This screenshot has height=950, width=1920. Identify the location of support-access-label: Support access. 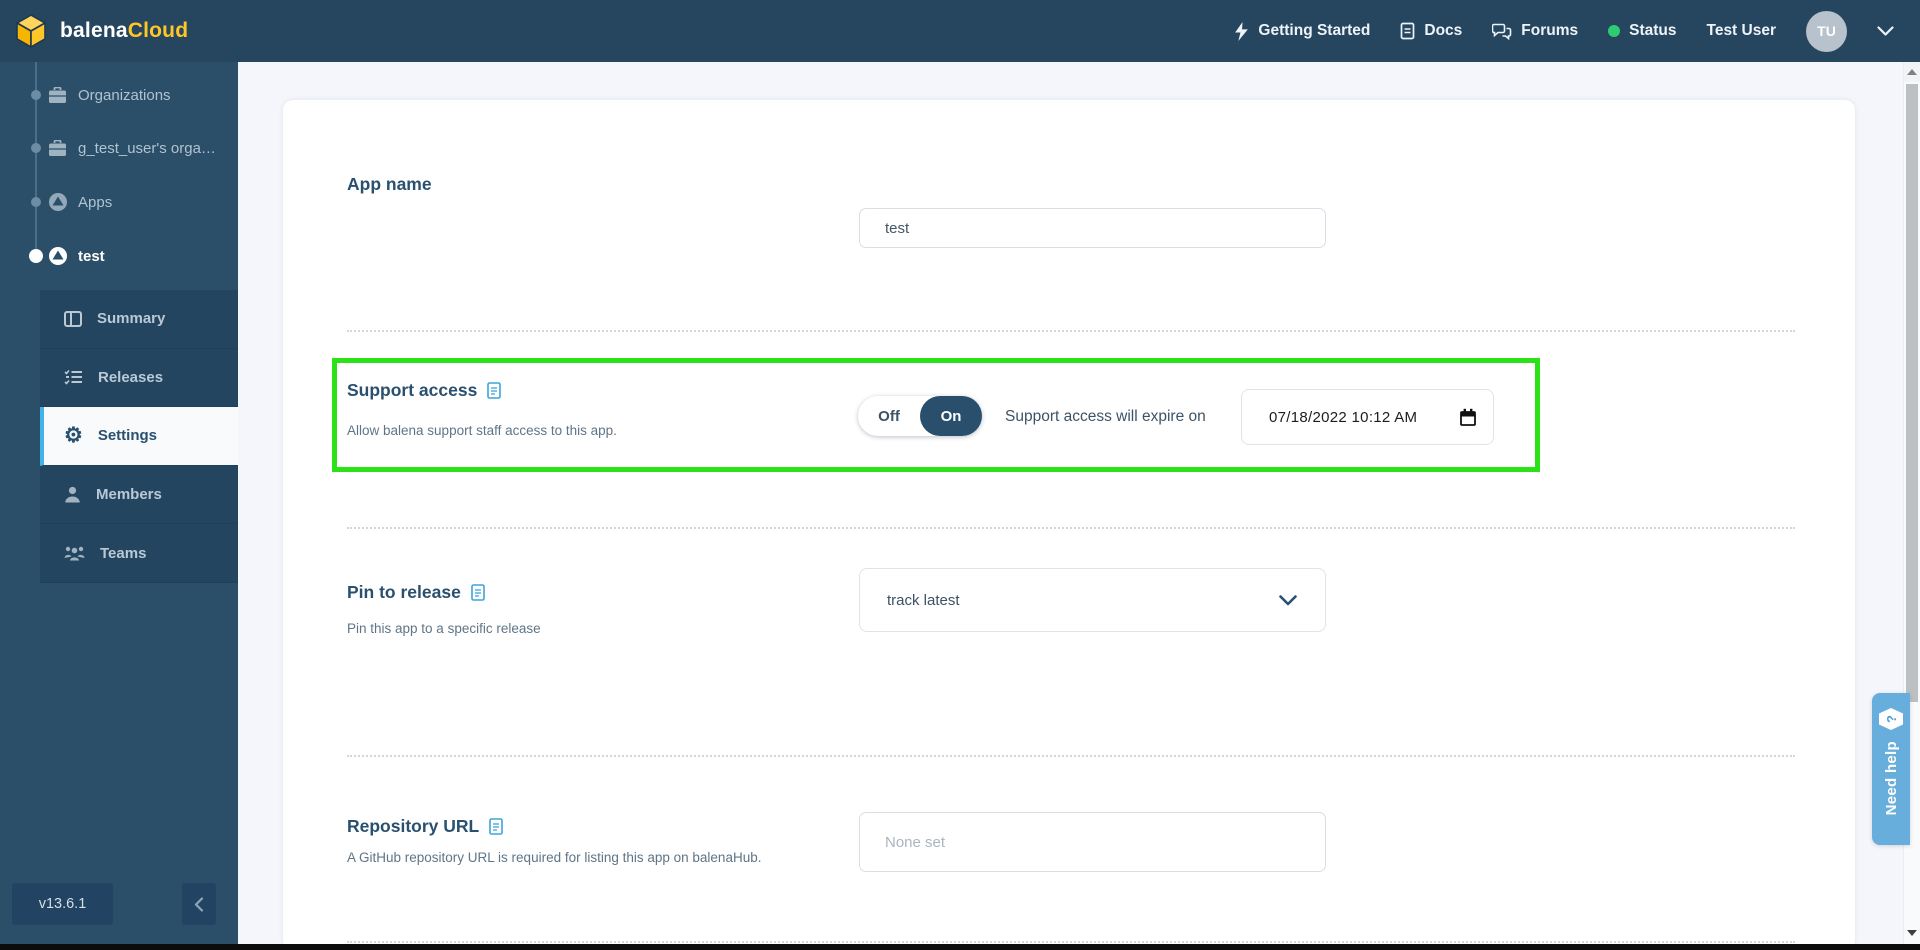
(424, 390).